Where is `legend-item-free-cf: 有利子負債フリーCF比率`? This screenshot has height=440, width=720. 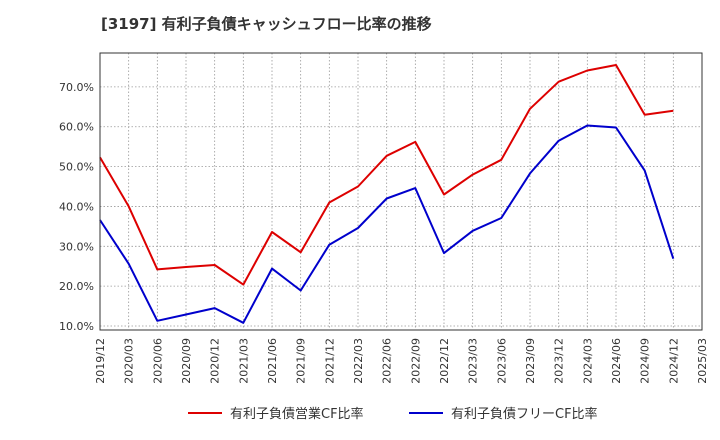 legend-item-free-cf: 有利子負債フリーCF比率 is located at coordinates (503, 412).